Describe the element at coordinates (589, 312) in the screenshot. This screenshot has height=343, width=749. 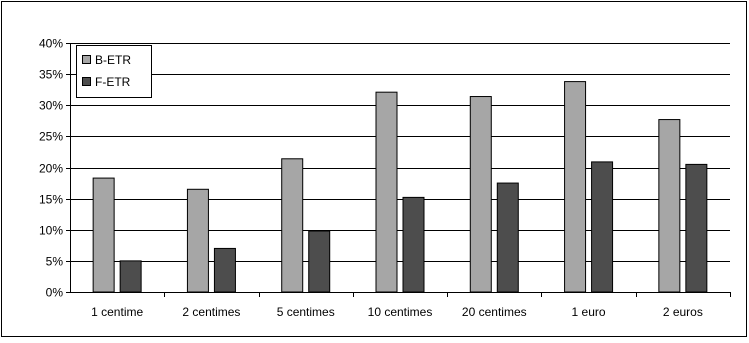
I see `x-tick-label: 1 euro` at that location.